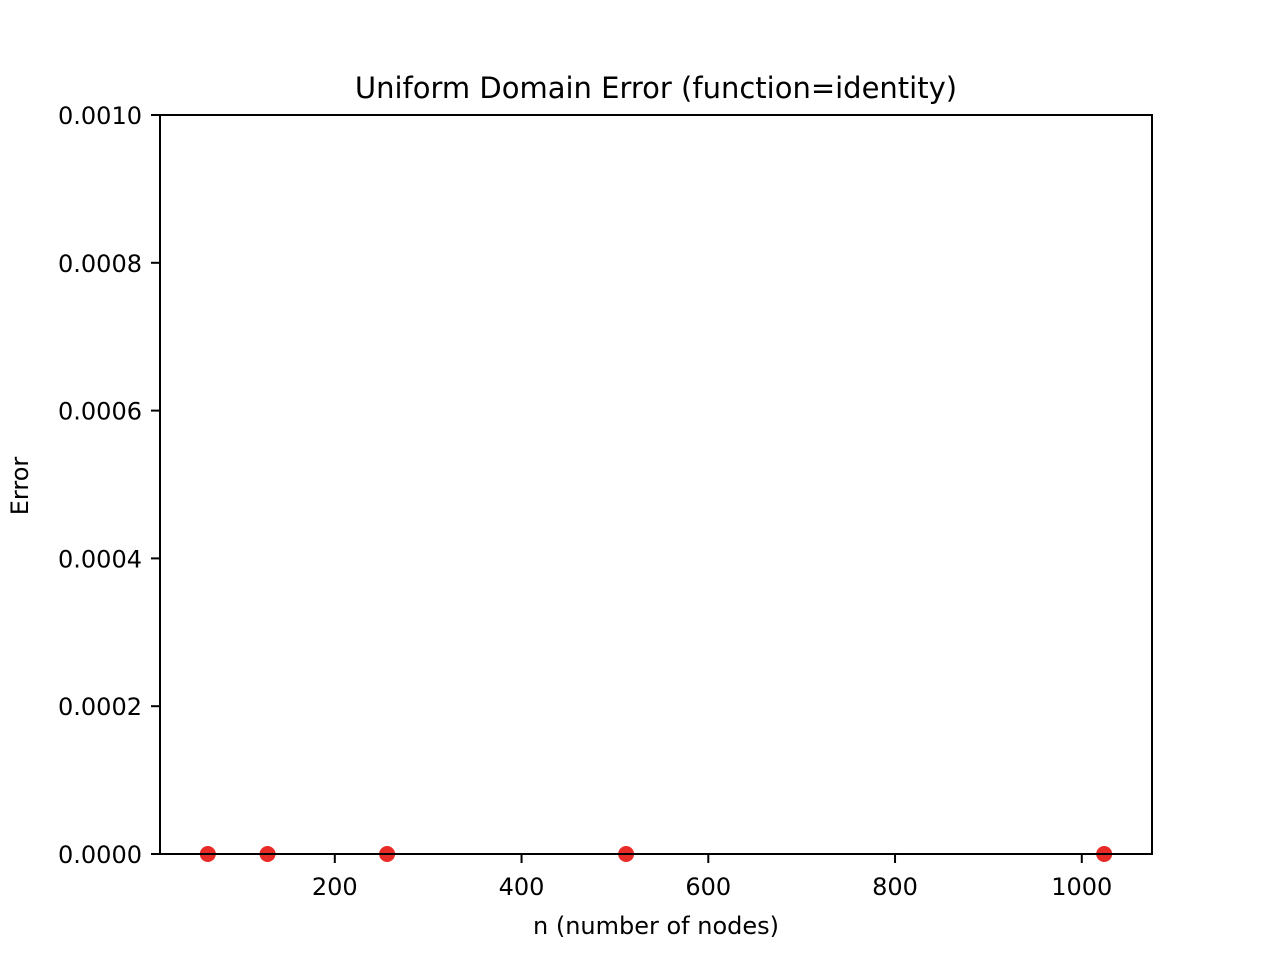  What do you see at coordinates (100, 116) in the screenshot?
I see `y-tick-label: 0.0010` at bounding box center [100, 116].